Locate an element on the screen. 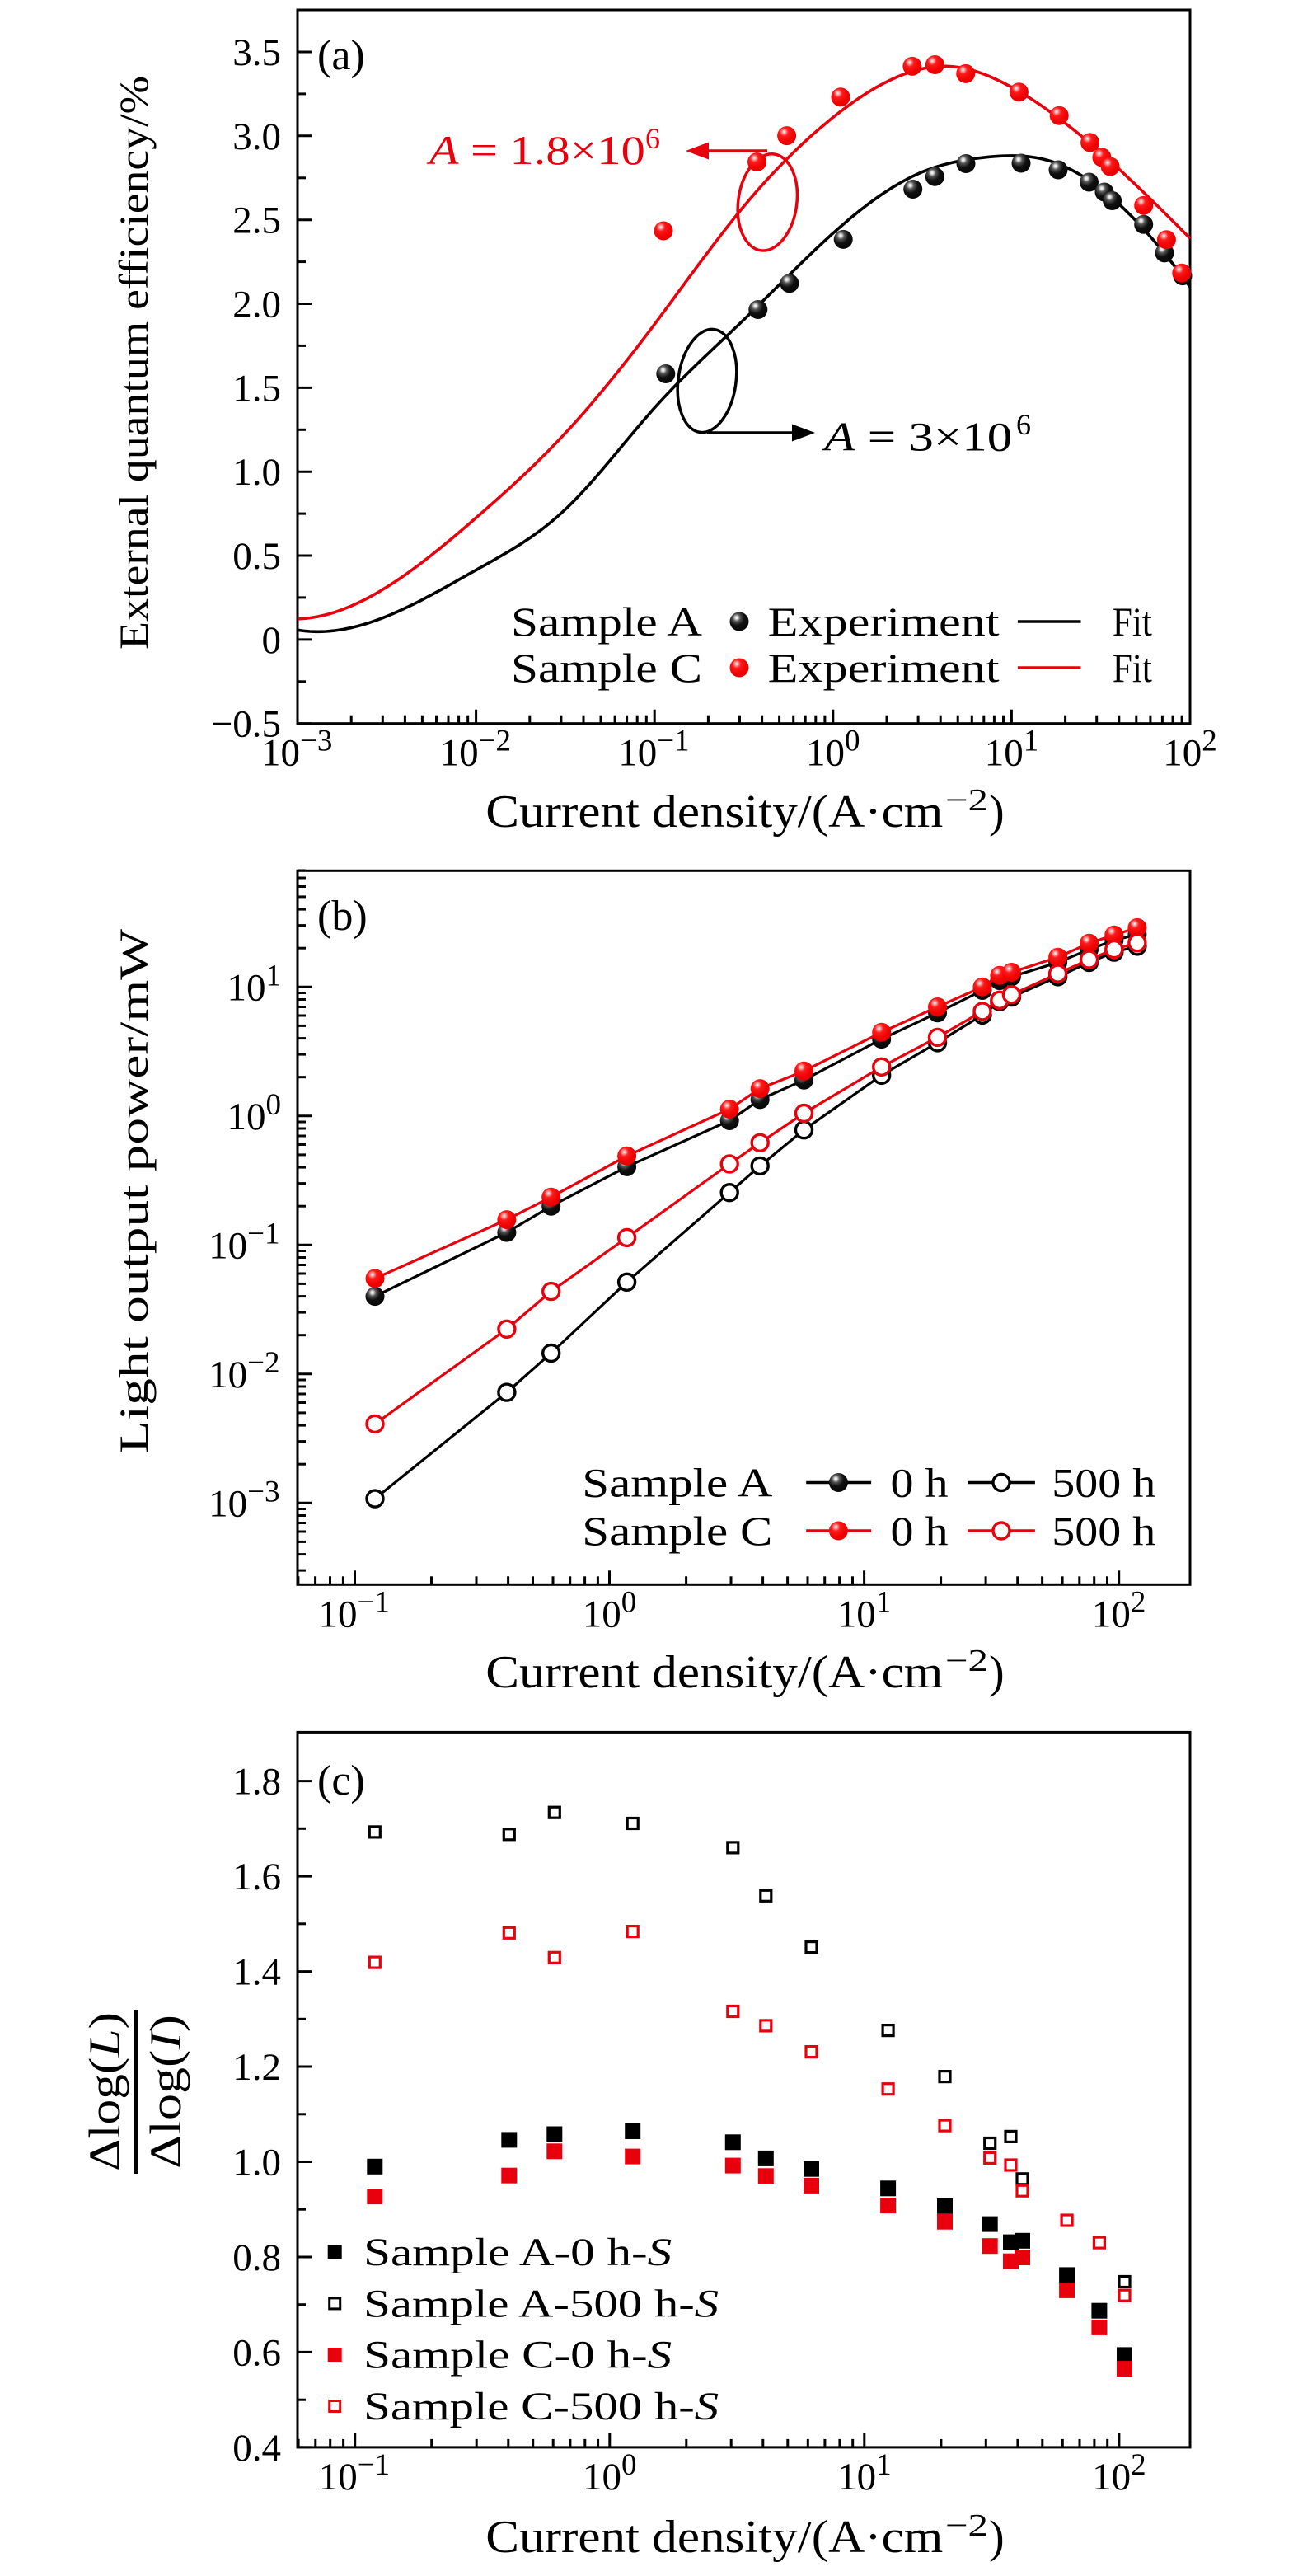  svg-text: 1.4 is located at coordinates (256, 1973).